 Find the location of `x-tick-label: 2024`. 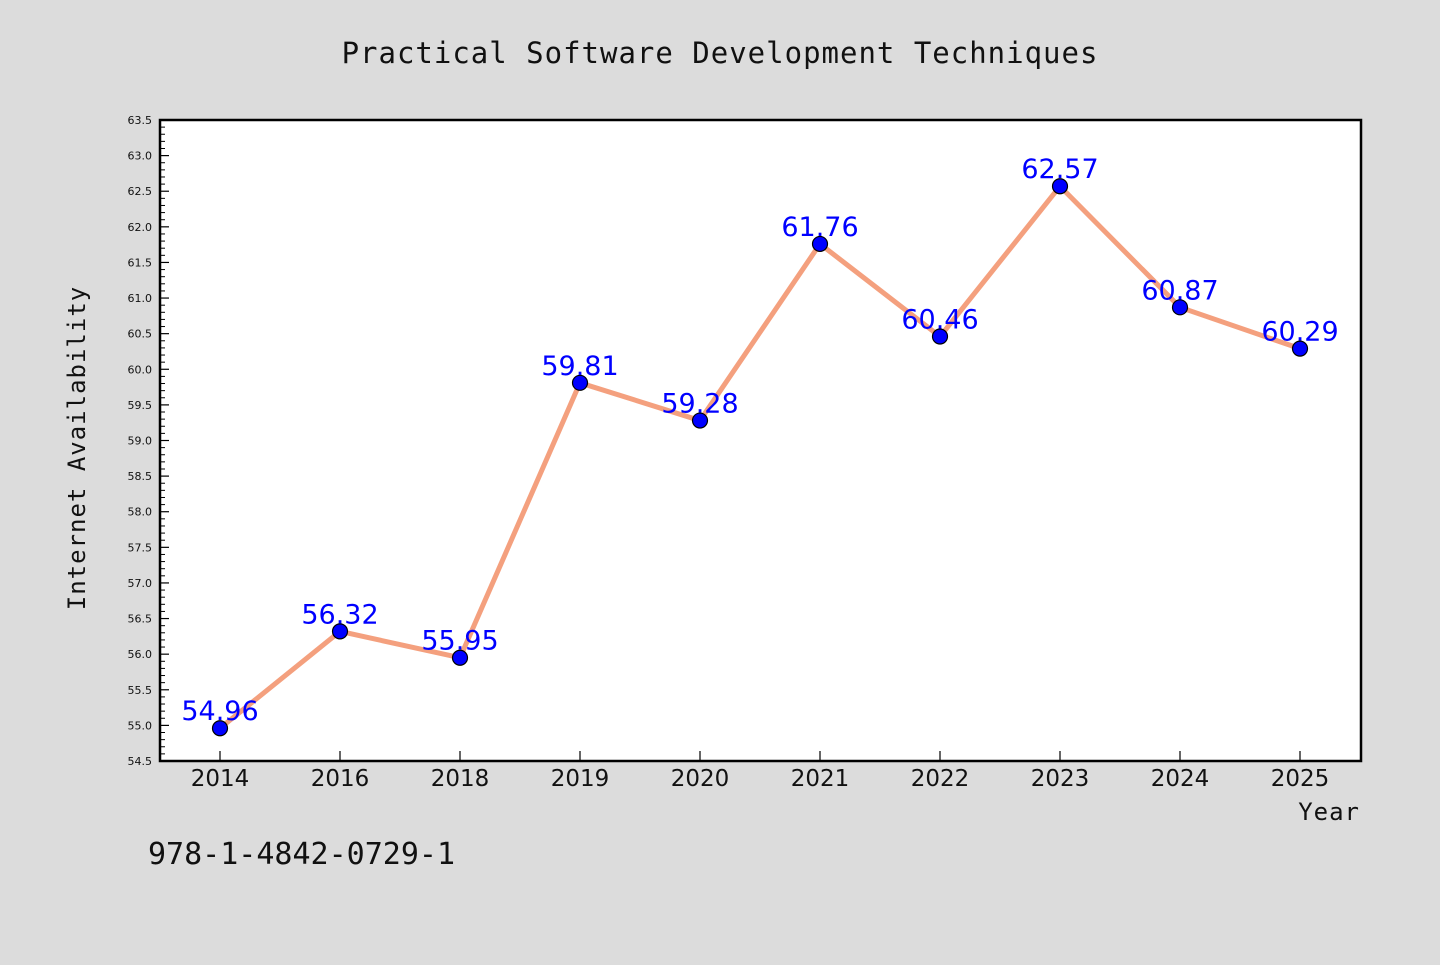

x-tick-label: 2024 is located at coordinates (1180, 779).